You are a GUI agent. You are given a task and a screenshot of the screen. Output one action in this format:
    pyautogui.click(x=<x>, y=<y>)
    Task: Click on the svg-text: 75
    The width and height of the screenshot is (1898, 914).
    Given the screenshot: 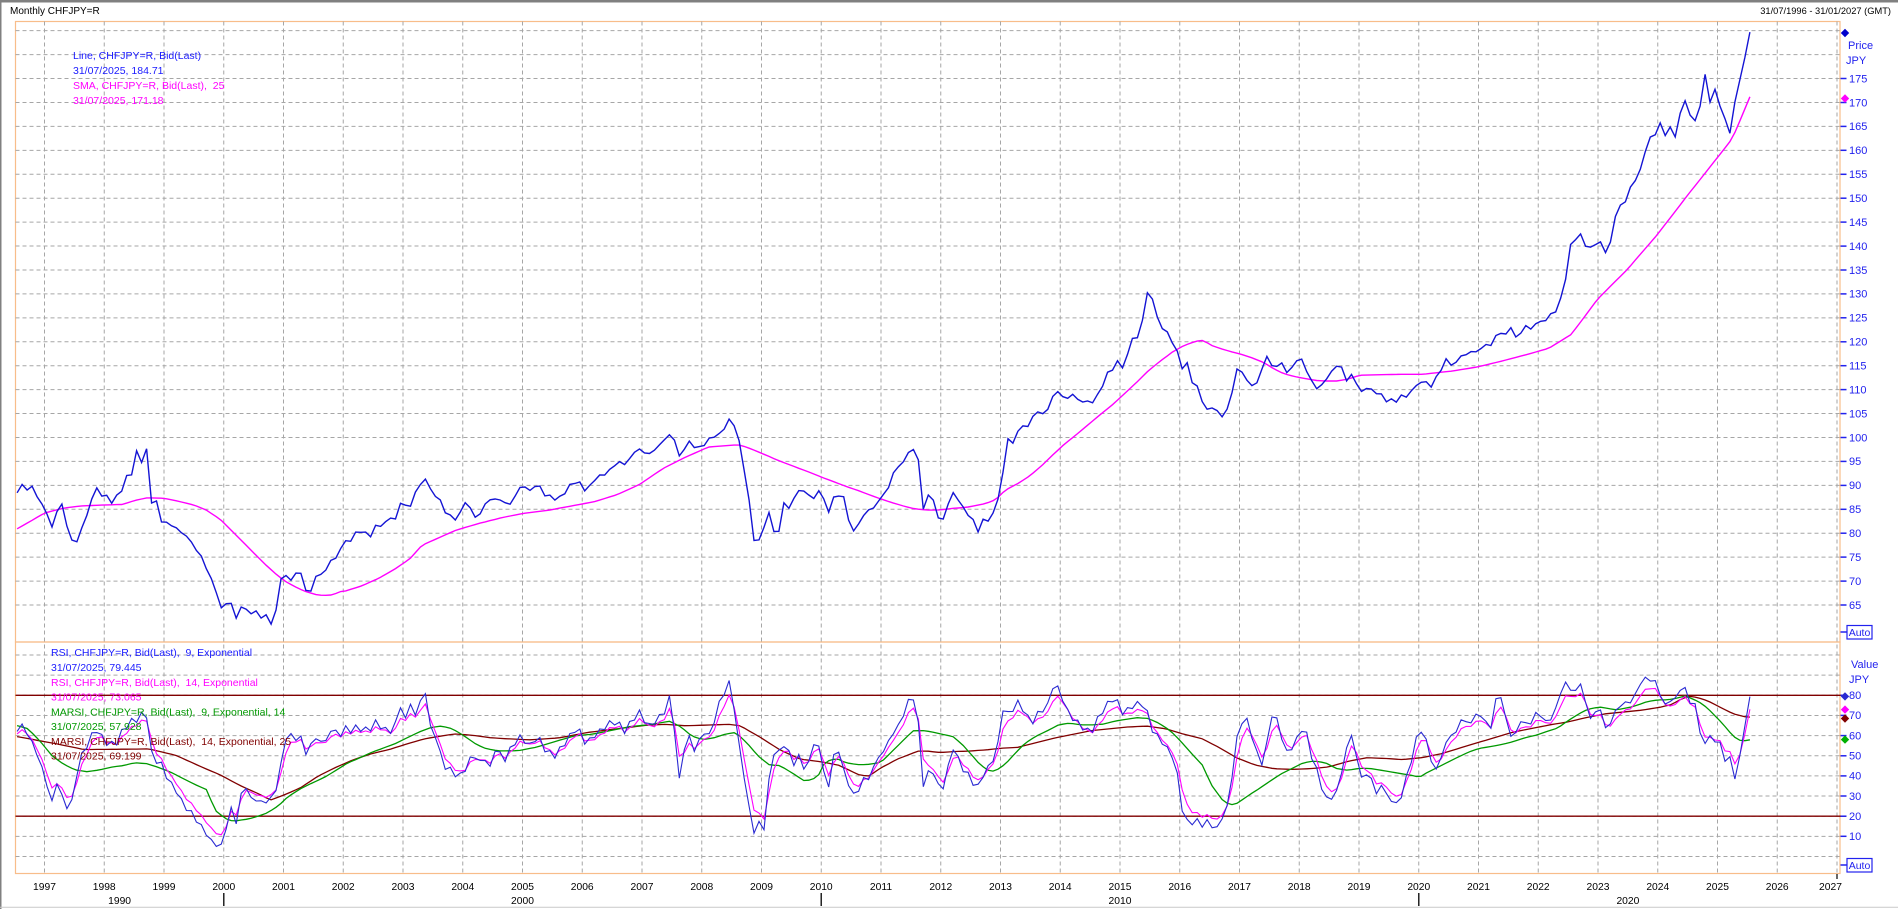 What is the action you would take?
    pyautogui.click(x=1855, y=558)
    